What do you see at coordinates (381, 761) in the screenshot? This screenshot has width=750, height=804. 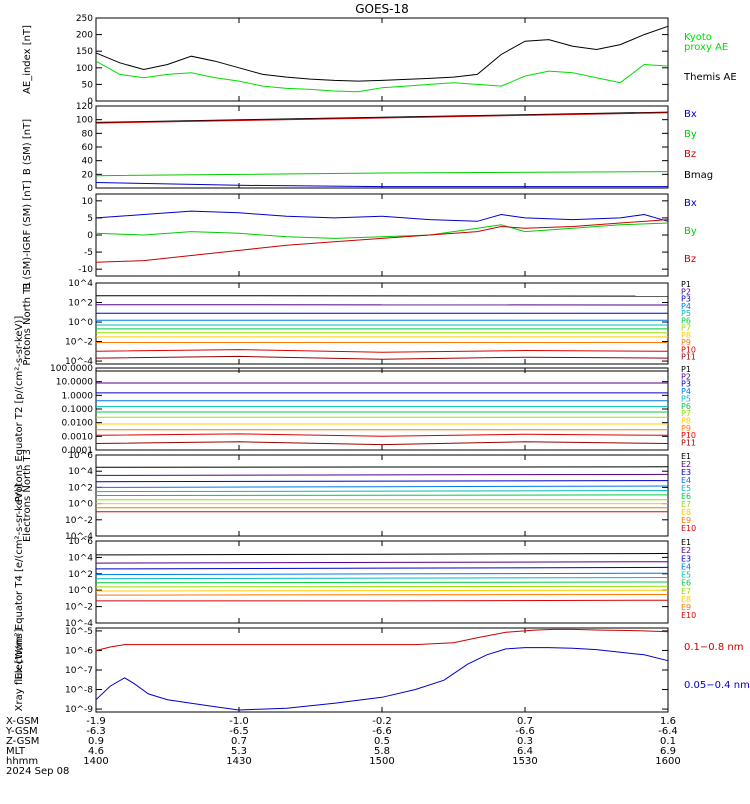 I see `xaxis-value-r4-c2: 1500` at bounding box center [381, 761].